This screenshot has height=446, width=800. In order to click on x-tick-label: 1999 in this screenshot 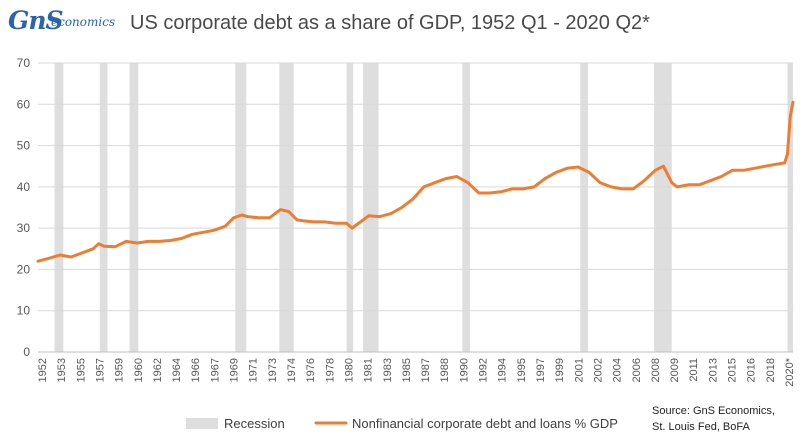, I will do `click(560, 370)`.